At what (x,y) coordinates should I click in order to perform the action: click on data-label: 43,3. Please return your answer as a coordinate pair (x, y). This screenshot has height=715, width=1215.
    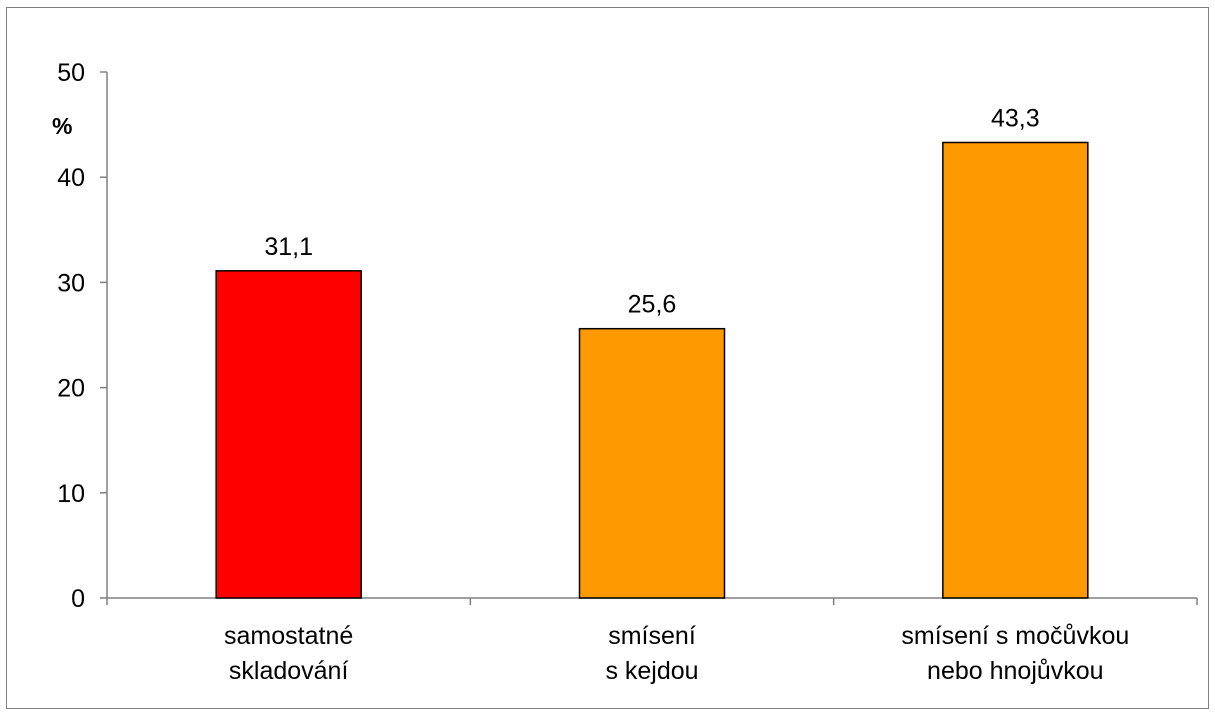
    Looking at the image, I should click on (1015, 118).